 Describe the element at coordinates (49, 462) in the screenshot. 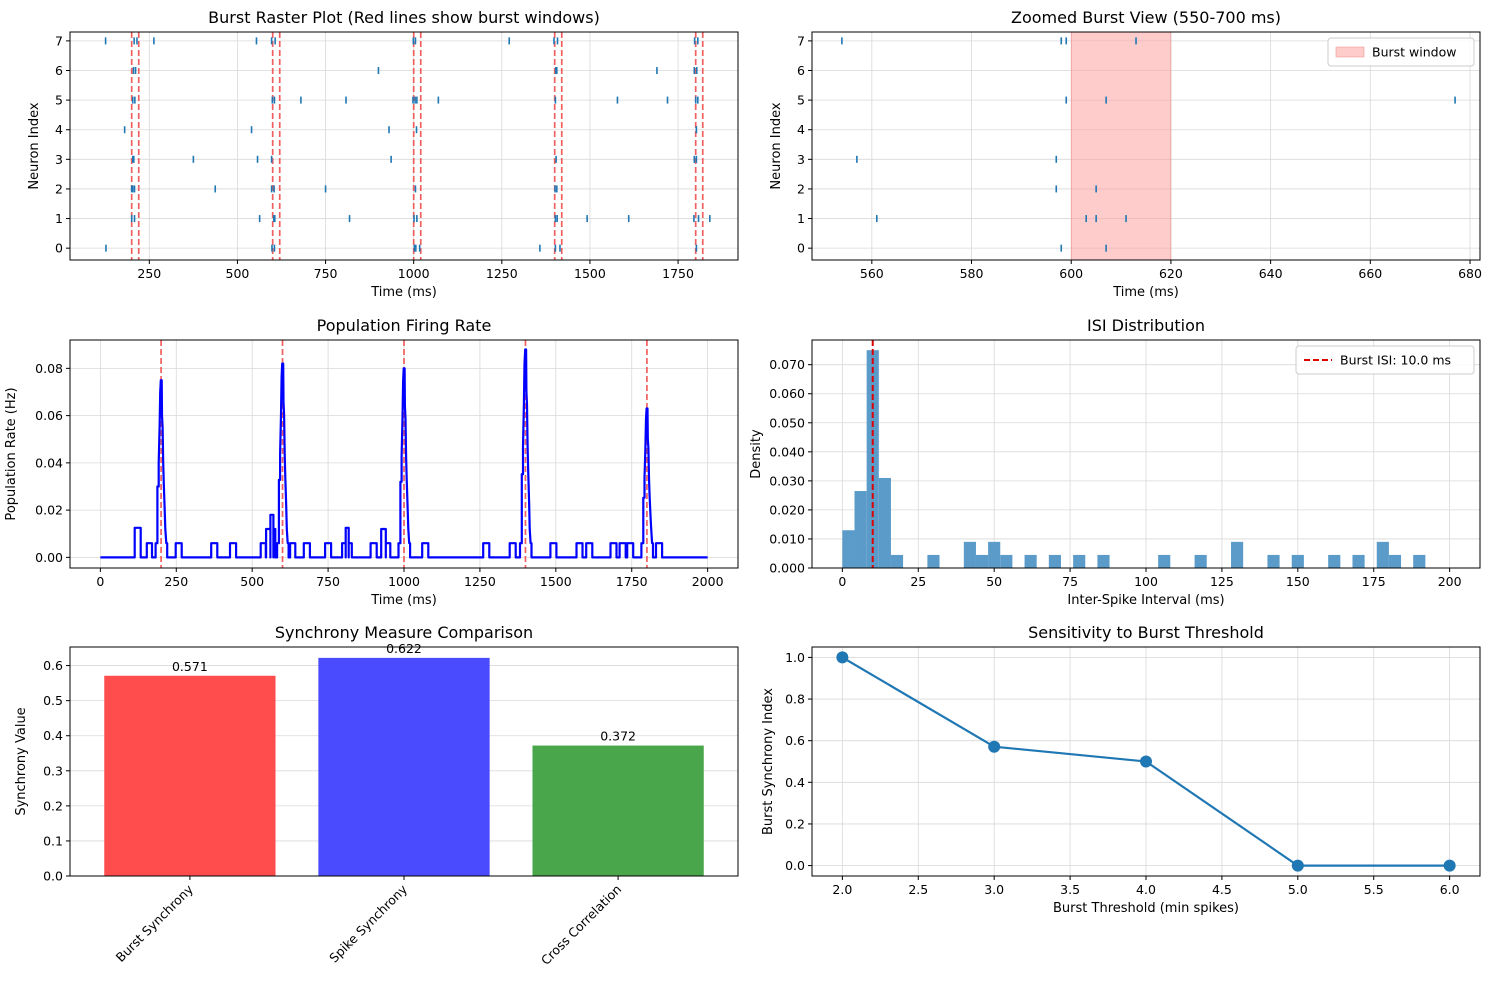

I see `y-tick-label: 0.04` at that location.